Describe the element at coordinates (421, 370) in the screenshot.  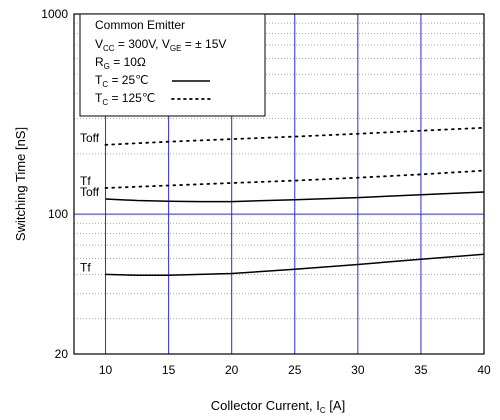
I see `x-tick-label: 35` at that location.